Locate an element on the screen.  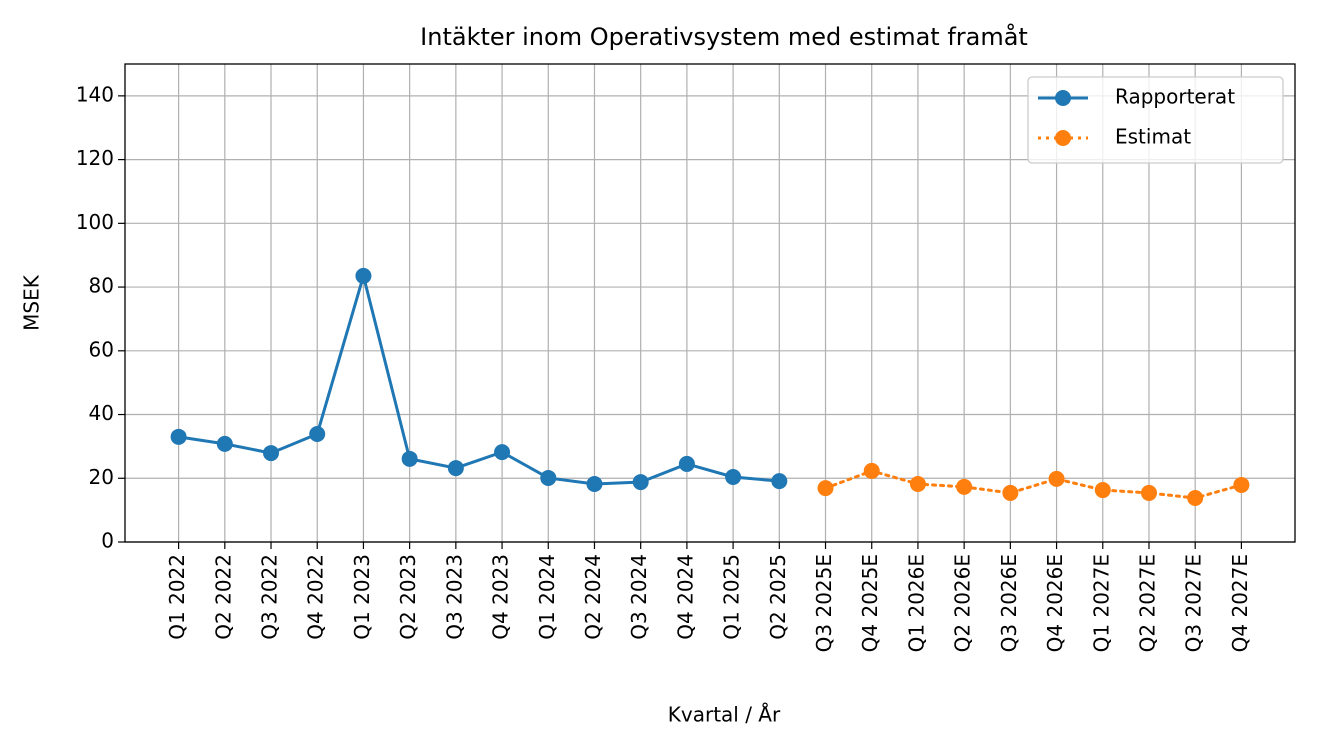
y-tick-label: 60 is located at coordinates (101, 349).